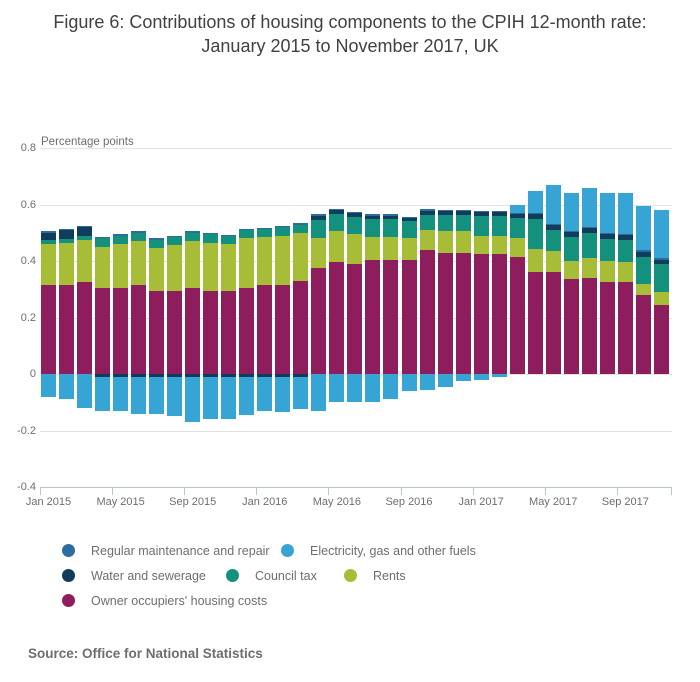 The height and width of the screenshot is (682, 700). I want to click on bar-segment-water-may-2017, so click(553, 227).